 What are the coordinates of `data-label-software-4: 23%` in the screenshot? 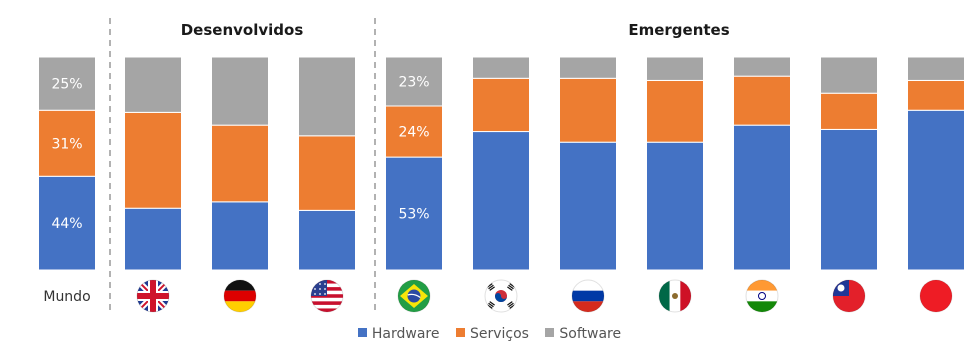 It's located at (413, 82).